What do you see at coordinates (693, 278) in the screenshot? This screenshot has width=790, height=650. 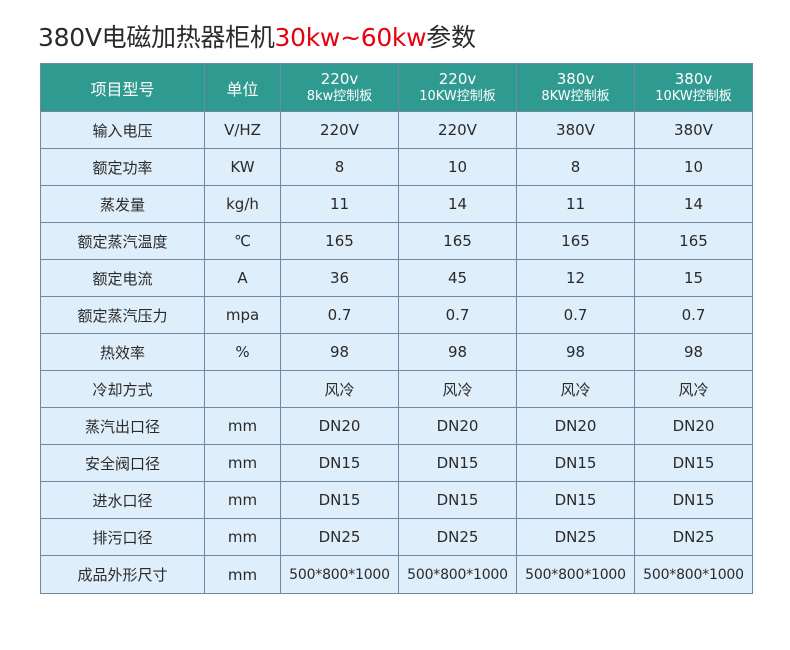 I see `value-cell: 15` at bounding box center [693, 278].